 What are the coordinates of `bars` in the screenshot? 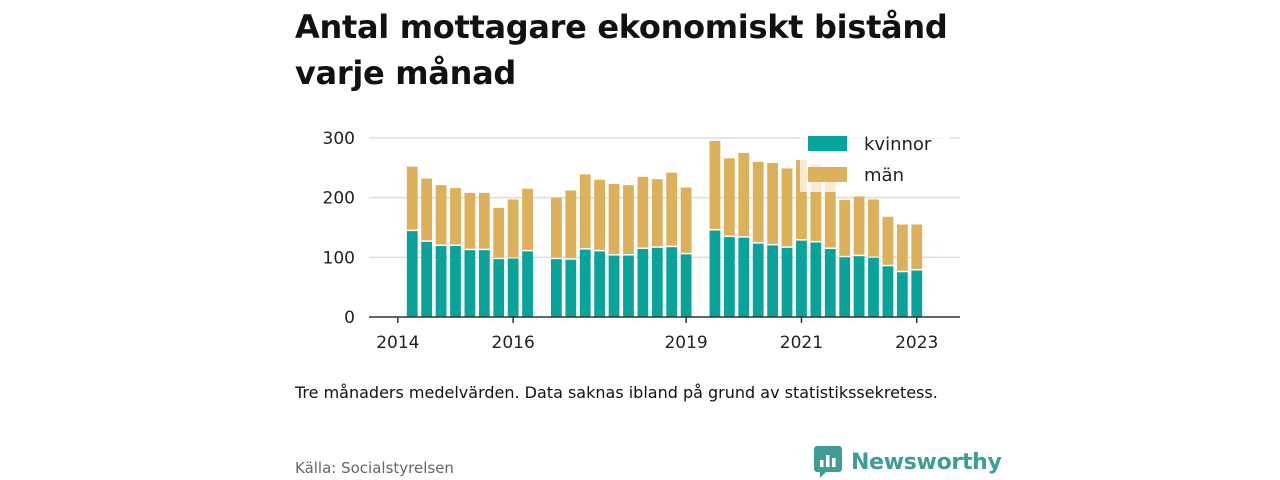 It's located at (664, 228).